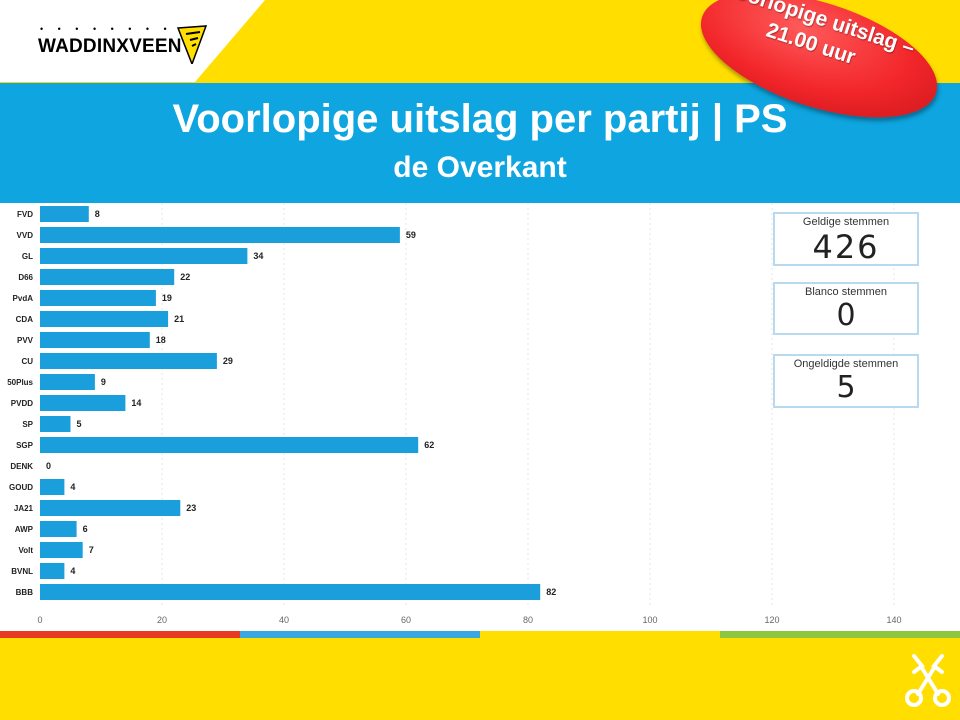  I want to click on x-tick-label: 60, so click(406, 620).